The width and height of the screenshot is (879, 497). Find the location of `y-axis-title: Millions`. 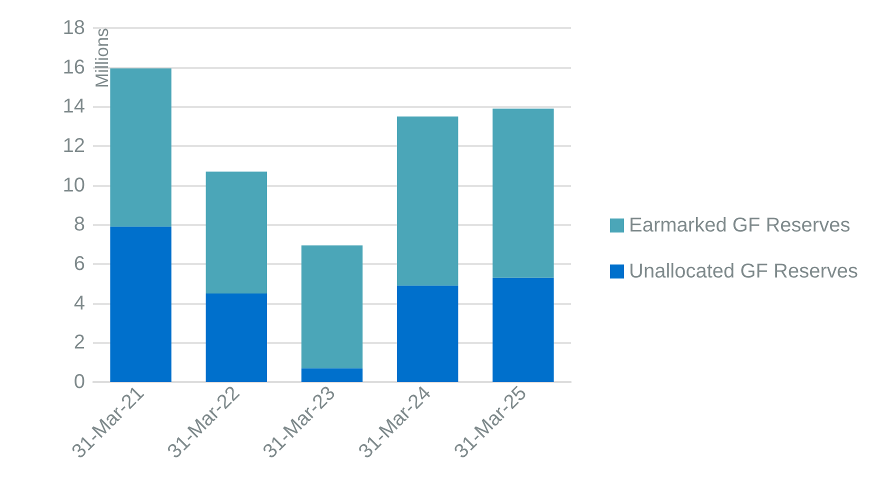

y-axis-title: Millions is located at coordinates (102, 58).